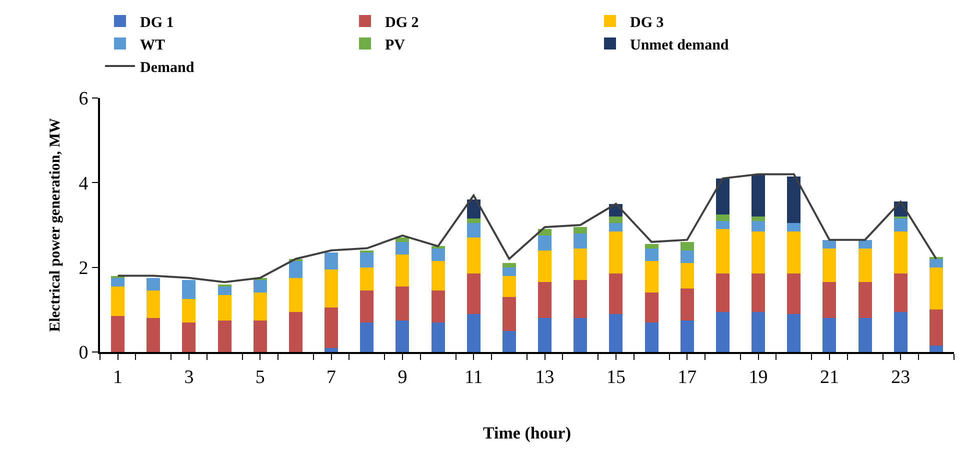 This screenshot has width=959, height=457. Describe the element at coordinates (83, 268) in the screenshot. I see `y-tick-label: 2` at that location.